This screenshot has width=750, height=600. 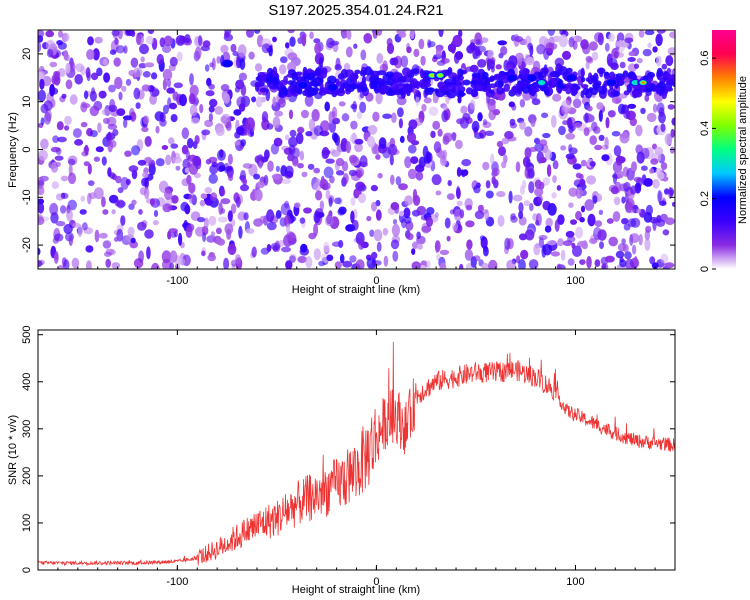 I want to click on heatmap-peak, so click(x=227, y=63).